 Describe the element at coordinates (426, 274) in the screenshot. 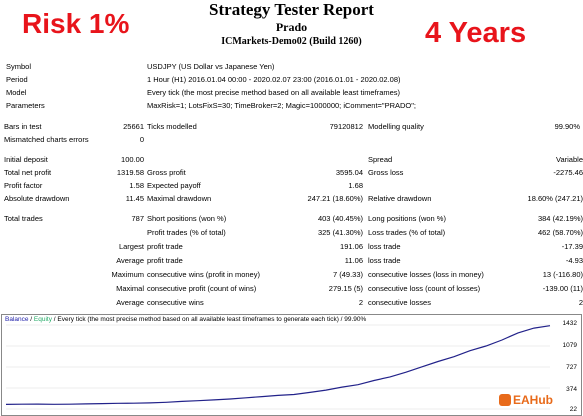

I see `stat-label: consecutive losses (loss in money)` at that location.